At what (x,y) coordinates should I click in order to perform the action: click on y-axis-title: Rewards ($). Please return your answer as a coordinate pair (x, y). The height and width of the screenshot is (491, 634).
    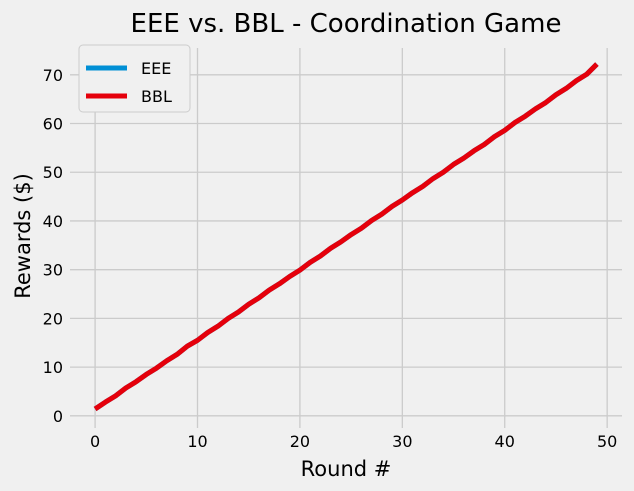
    Looking at the image, I should click on (23, 236).